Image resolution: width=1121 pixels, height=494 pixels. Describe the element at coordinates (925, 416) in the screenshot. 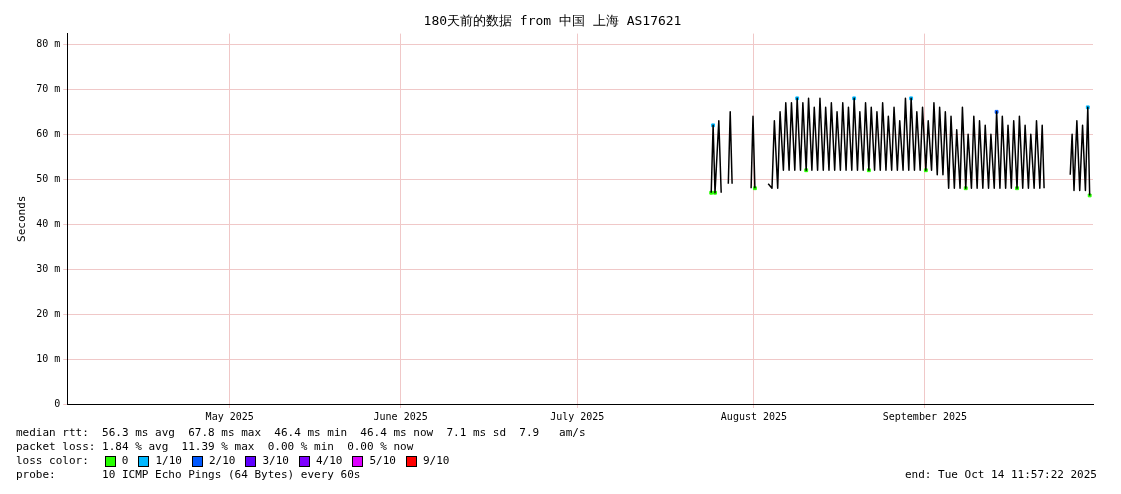

I see `x-tick-label: September 2025` at that location.